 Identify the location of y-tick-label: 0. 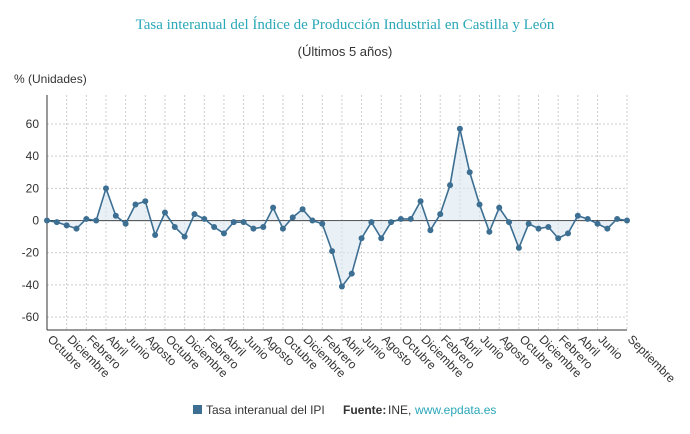
(35, 221).